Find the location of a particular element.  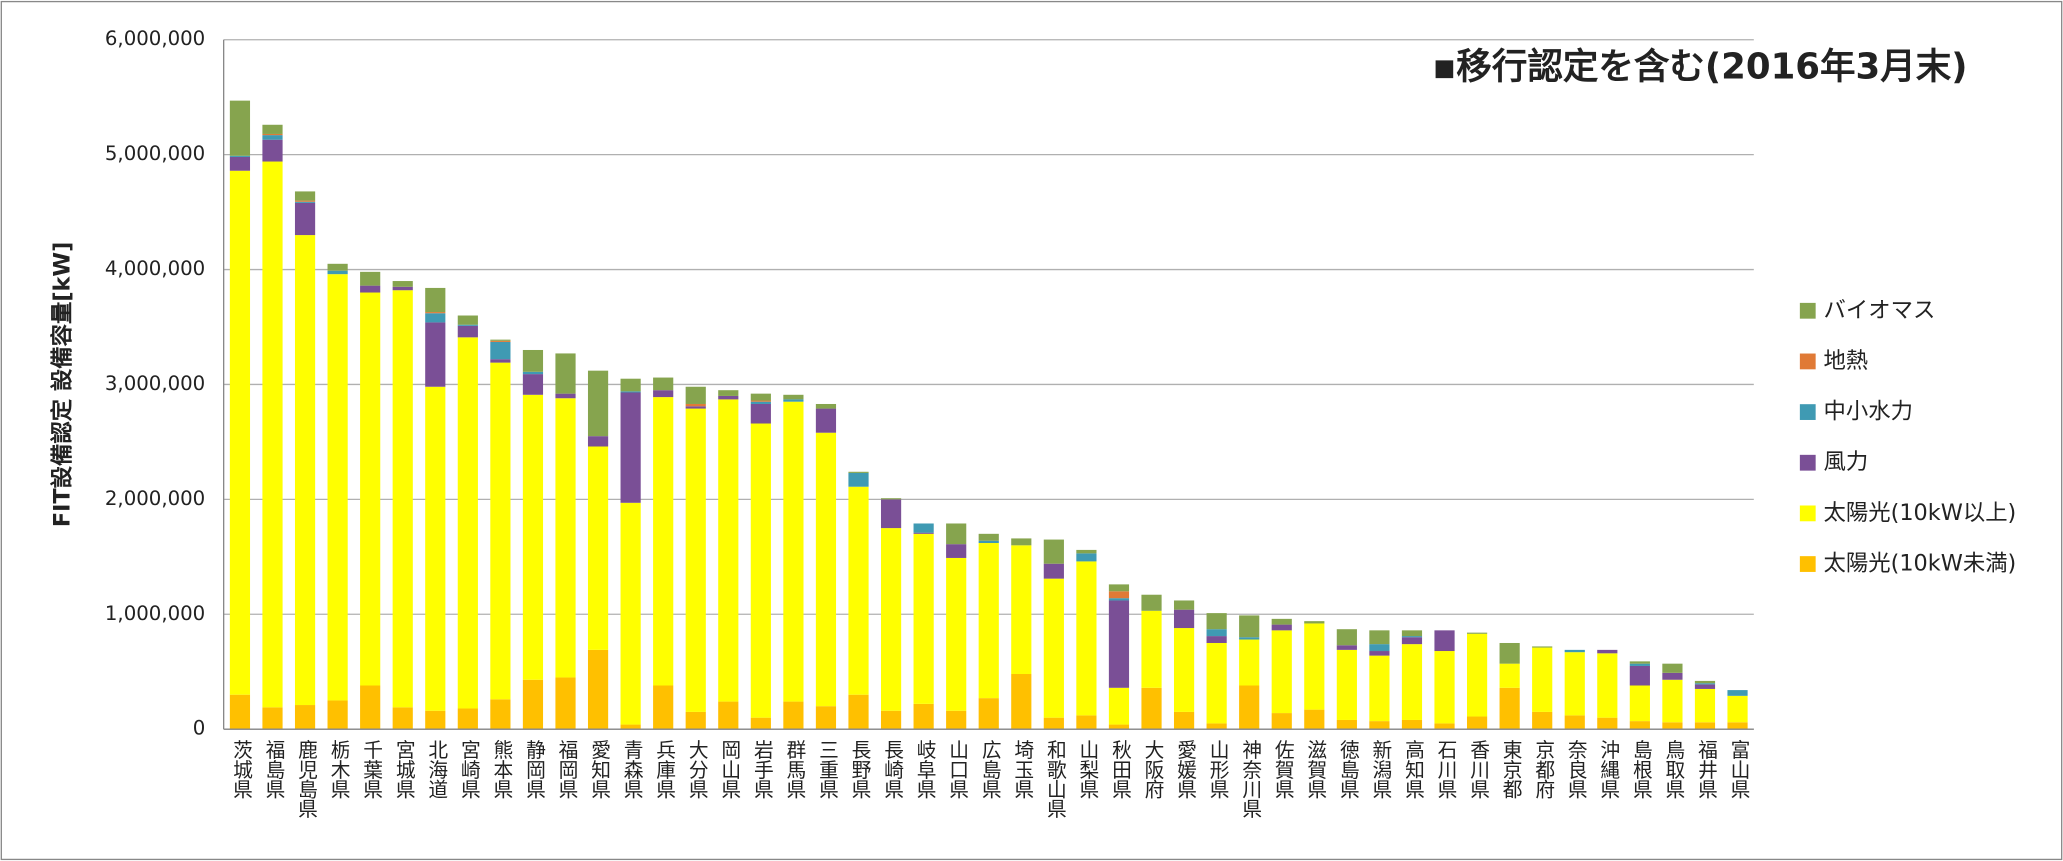

x-tick-label: 新潟県 is located at coordinates (1380, 769).